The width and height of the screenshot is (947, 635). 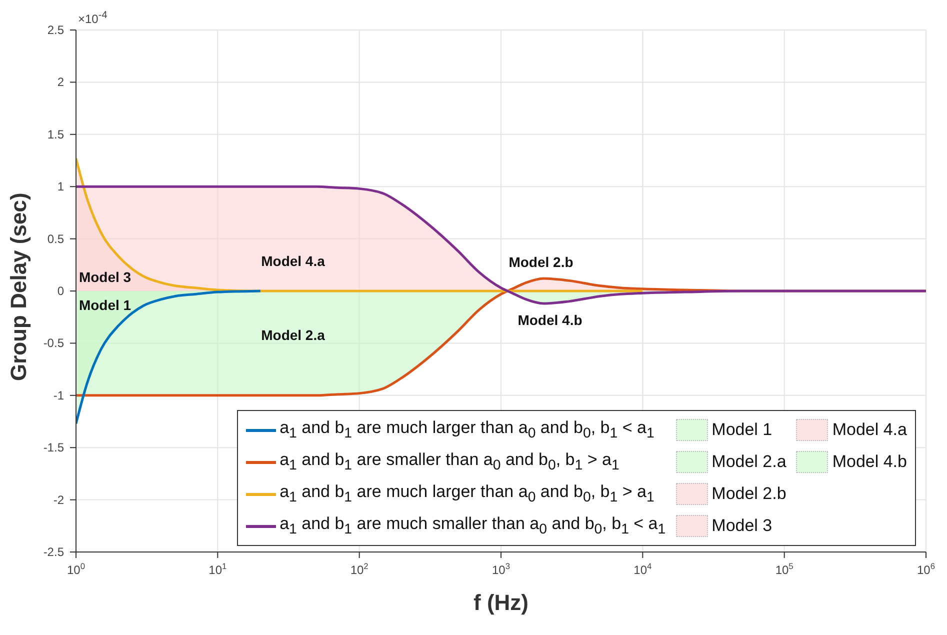 What do you see at coordinates (293, 335) in the screenshot?
I see `annotation: Model 2.a` at bounding box center [293, 335].